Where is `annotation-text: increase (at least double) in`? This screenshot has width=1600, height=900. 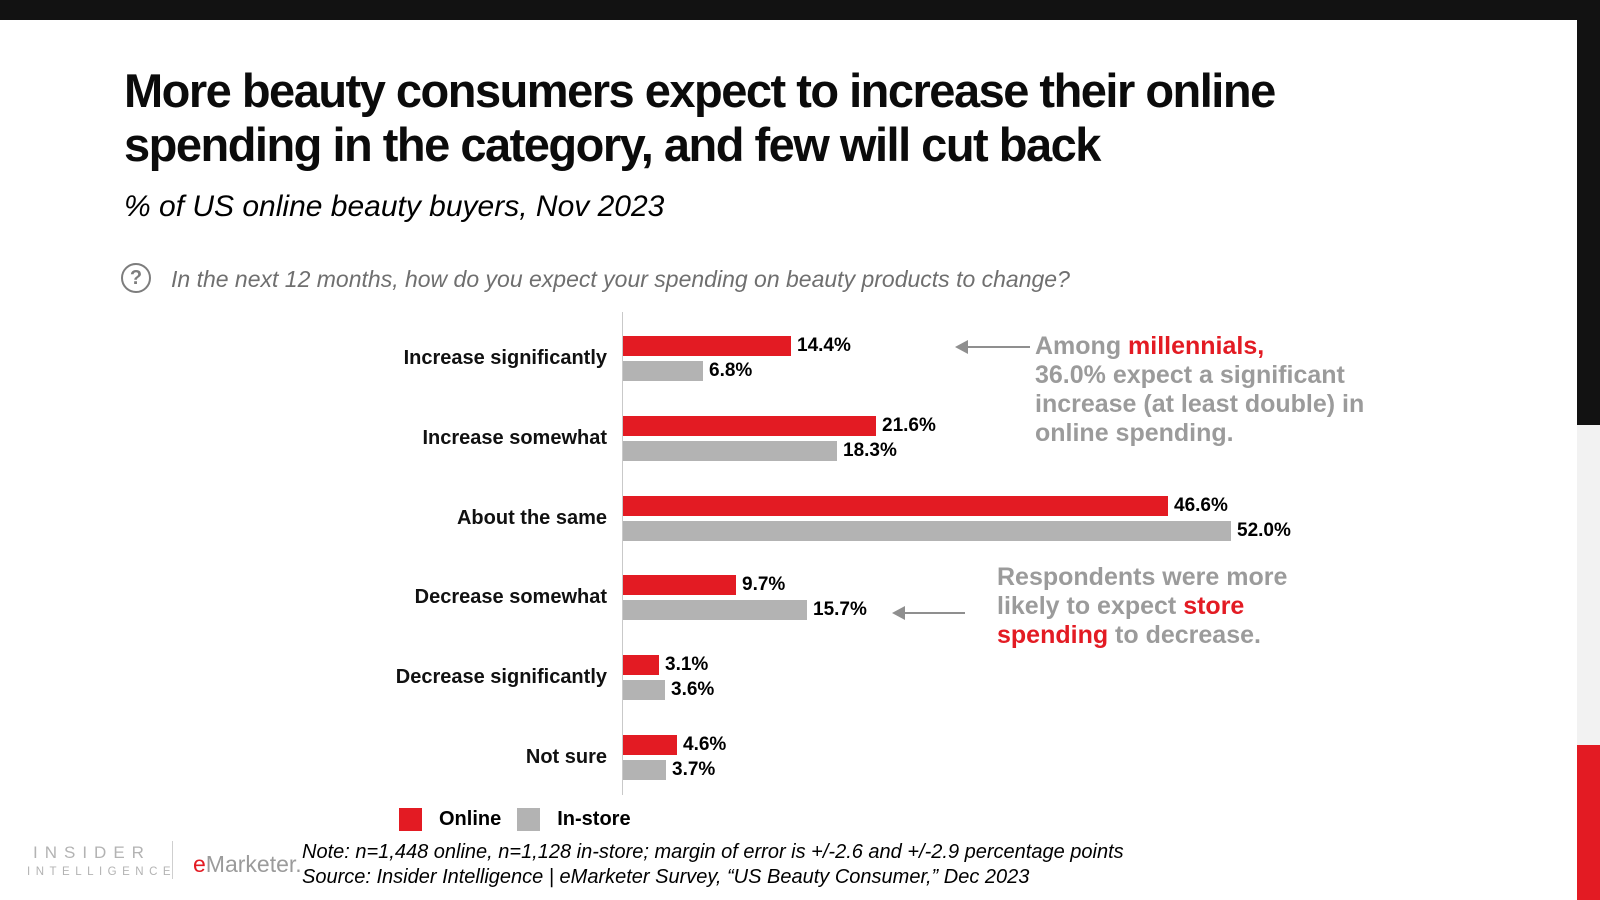 annotation-text: increase (at least double) in is located at coordinates (1200, 404).